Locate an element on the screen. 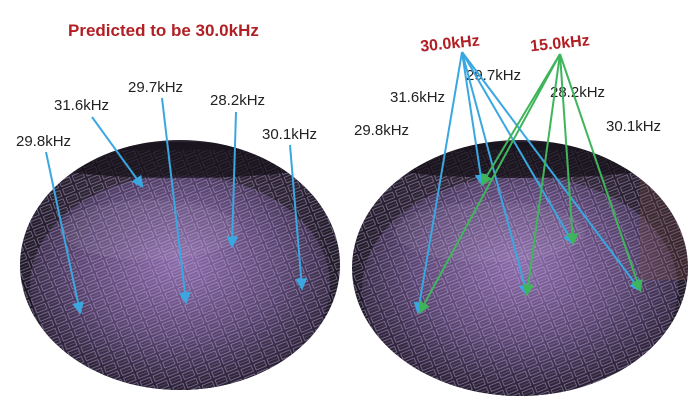 The width and height of the screenshot is (700, 400). right-predicted-30: 30.0kHz is located at coordinates (449, 43).